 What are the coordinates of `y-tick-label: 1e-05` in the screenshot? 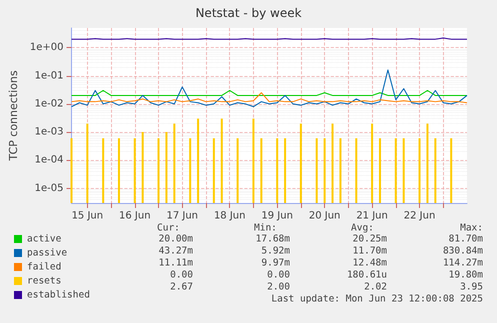 It's located at (49, 188).